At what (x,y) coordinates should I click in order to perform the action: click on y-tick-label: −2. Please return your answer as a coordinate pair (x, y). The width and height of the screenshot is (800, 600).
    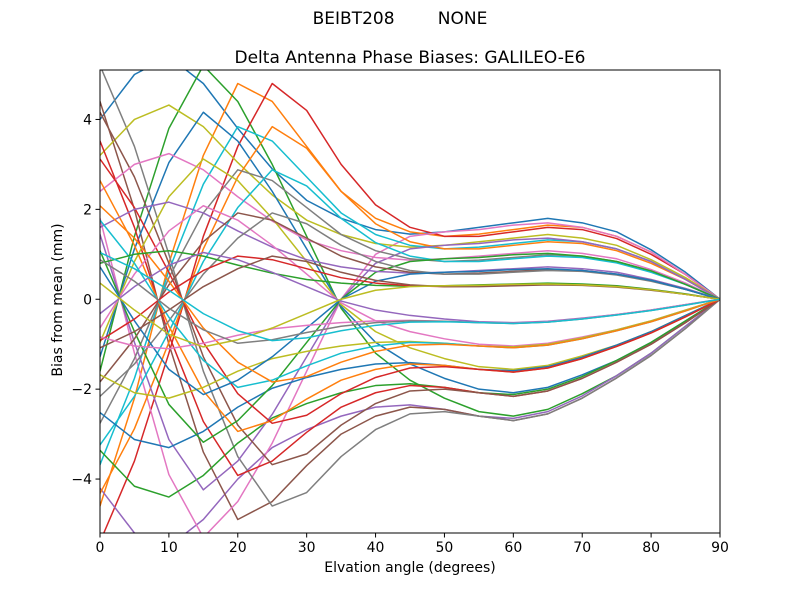
    Looking at the image, I should click on (81, 390).